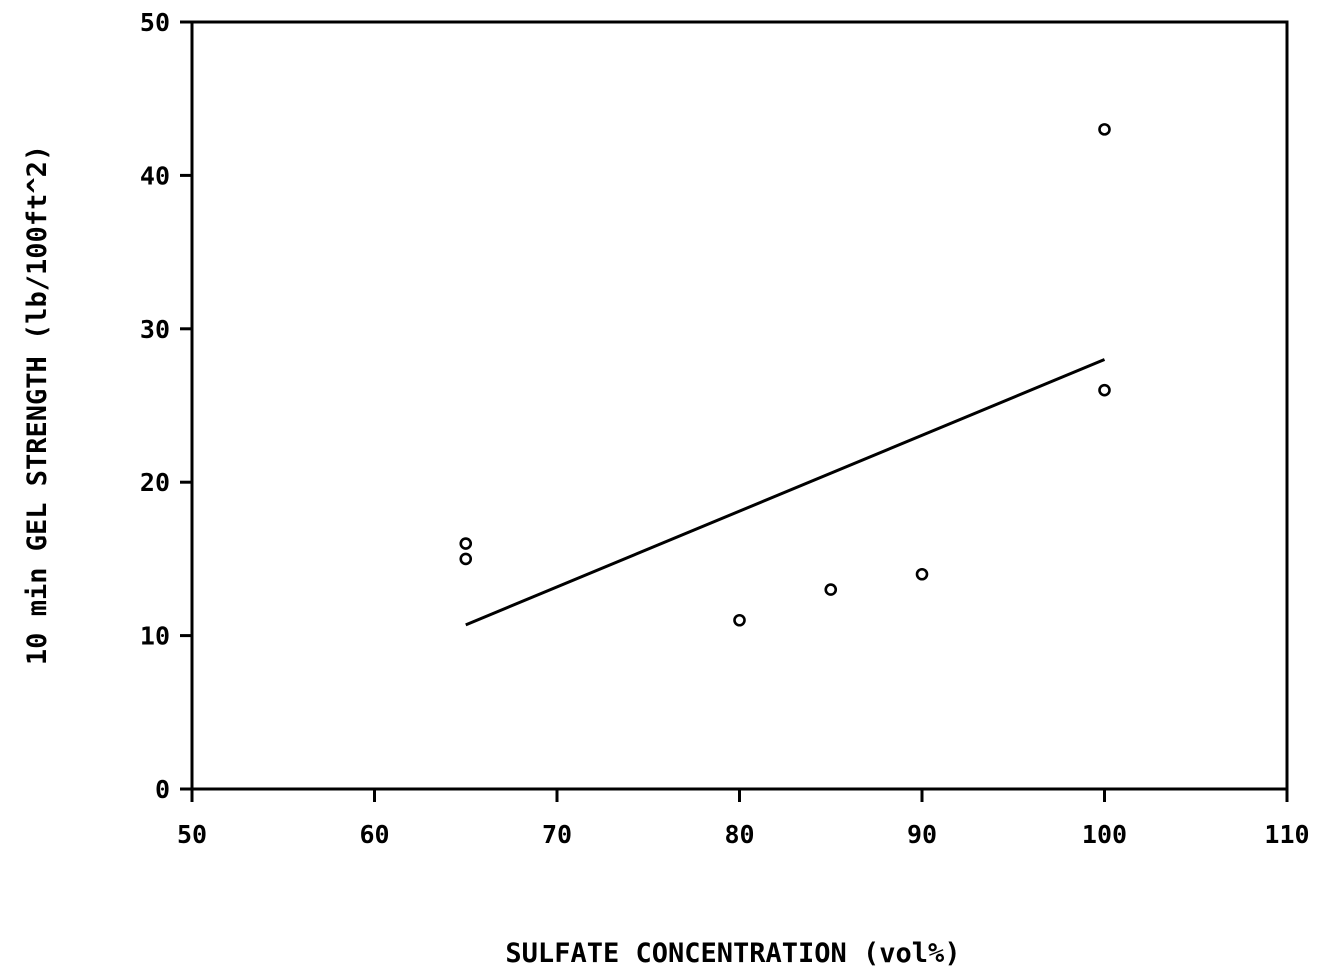  Describe the element at coordinates (557, 834) in the screenshot. I see `x-tick-label: 70` at that location.